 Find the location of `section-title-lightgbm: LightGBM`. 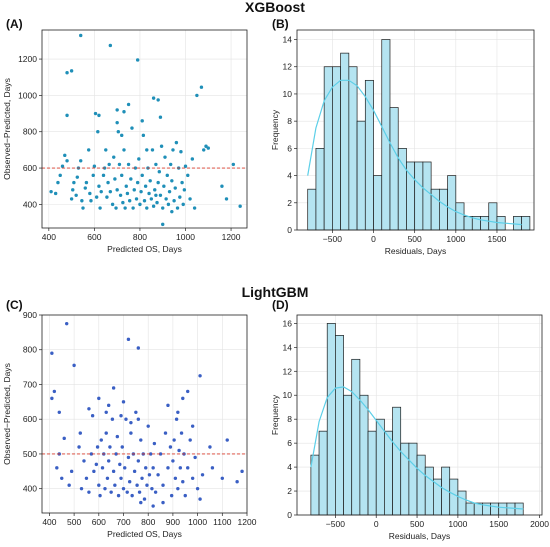

section-title-lightgbm: LightGBM is located at coordinates (275, 292).